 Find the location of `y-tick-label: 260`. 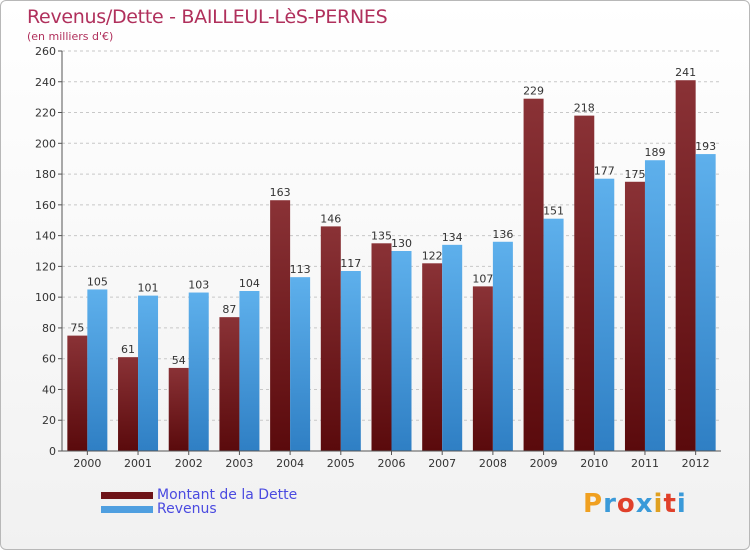

y-tick-label: 260 is located at coordinates (45, 51).